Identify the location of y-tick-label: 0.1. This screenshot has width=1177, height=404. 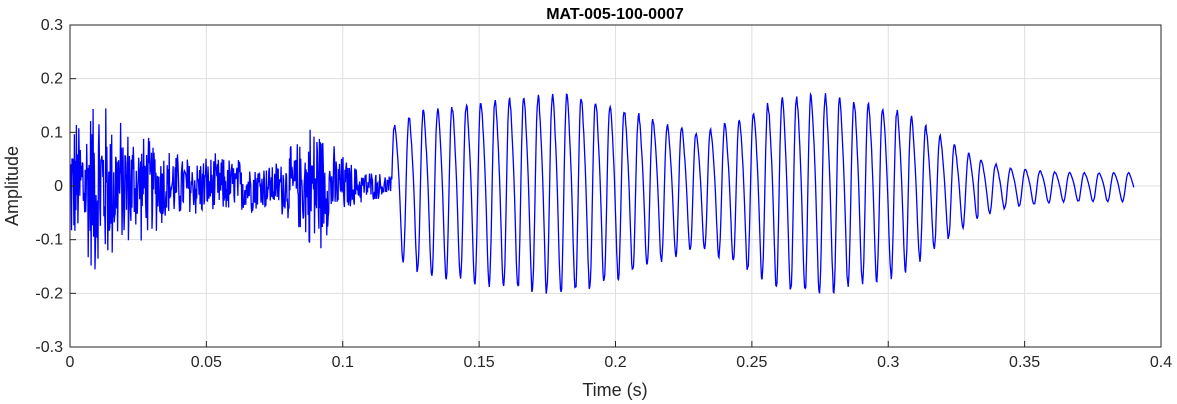
(52, 132).